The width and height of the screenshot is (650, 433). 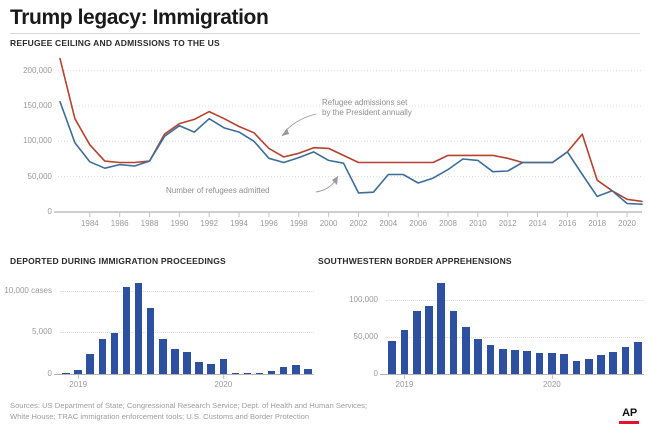 What do you see at coordinates (367, 112) in the screenshot?
I see `annotation-ceiling-line2: by the President annually` at bounding box center [367, 112].